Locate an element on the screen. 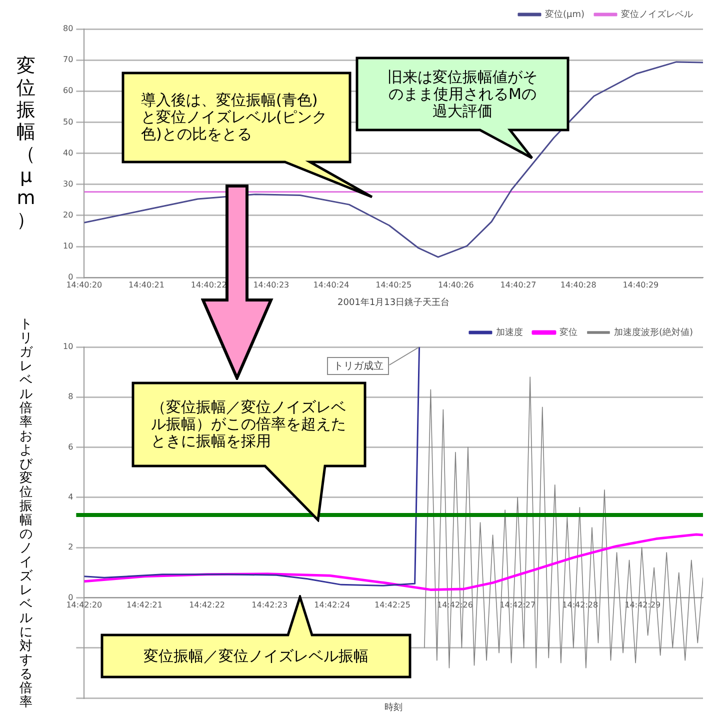 Image resolution: width=705 pixels, height=718 pixels. x-tick-label: 14:42:21 is located at coordinates (144, 605).